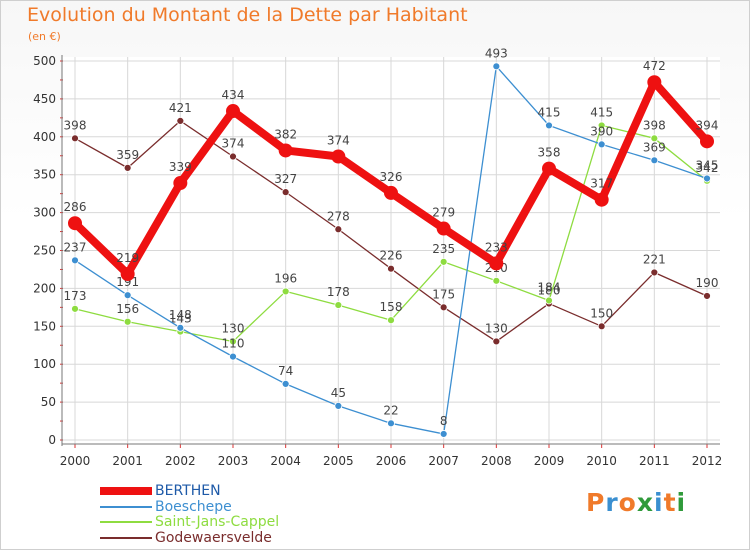  Describe the element at coordinates (285, 371) in the screenshot. I see `data-label: 74` at that location.